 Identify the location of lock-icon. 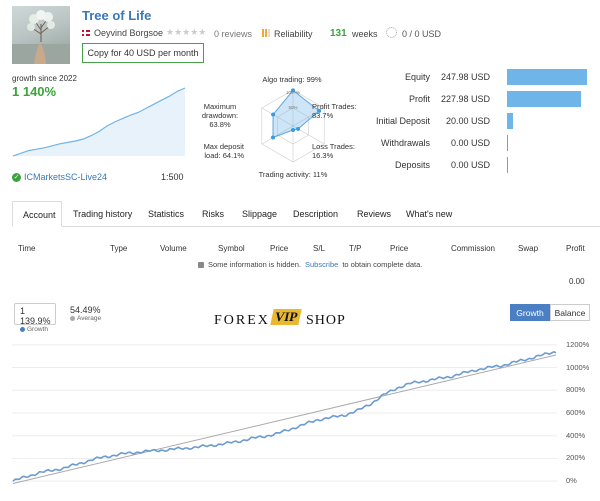
(201, 264).